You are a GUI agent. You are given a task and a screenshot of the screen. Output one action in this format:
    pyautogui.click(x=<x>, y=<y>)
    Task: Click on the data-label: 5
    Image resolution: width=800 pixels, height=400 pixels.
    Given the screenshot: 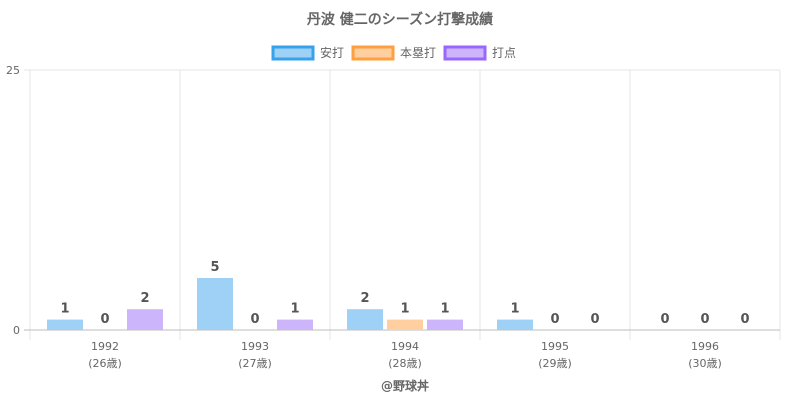 What is the action you would take?
    pyautogui.click(x=214, y=267)
    